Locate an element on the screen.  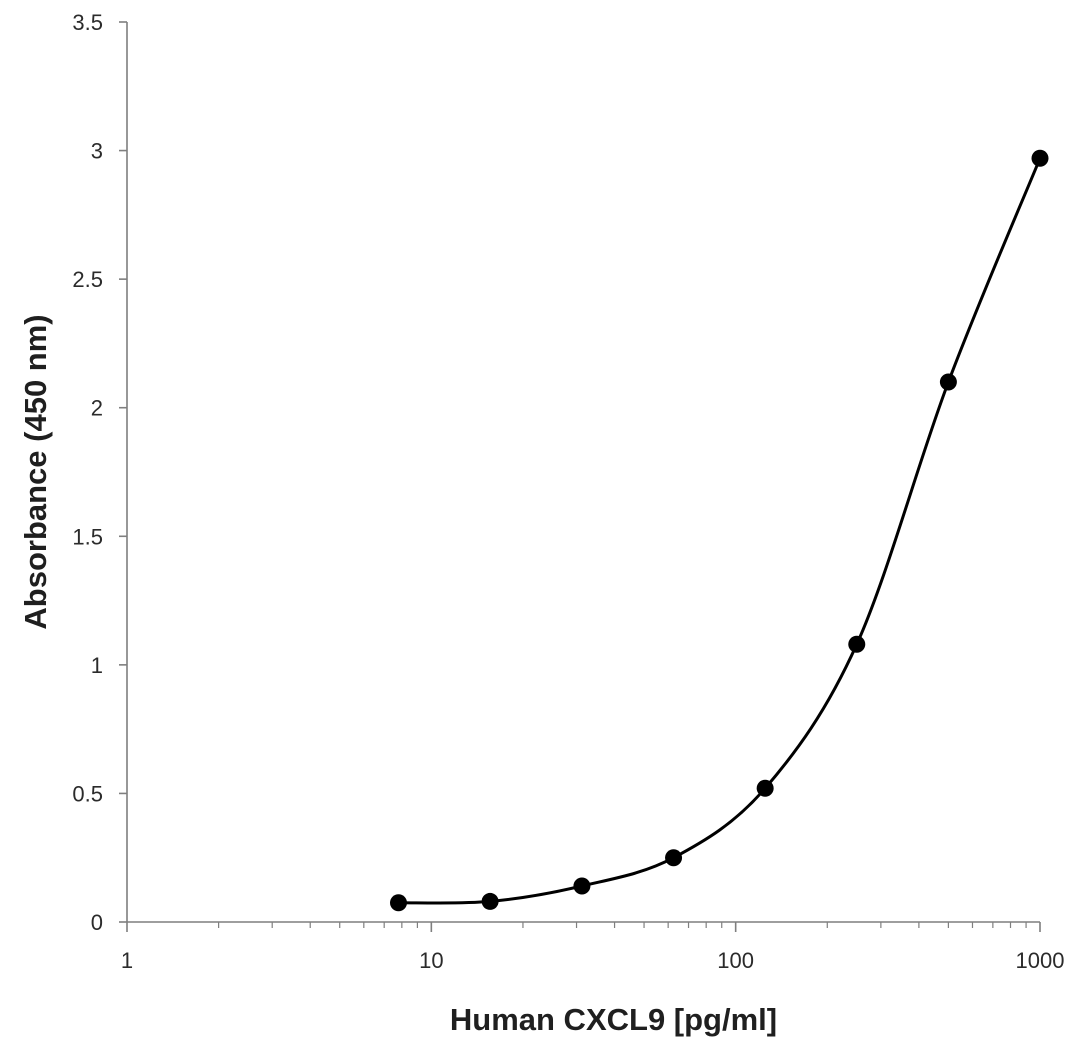
y-tick-label: 2.5 is located at coordinates (87, 279).